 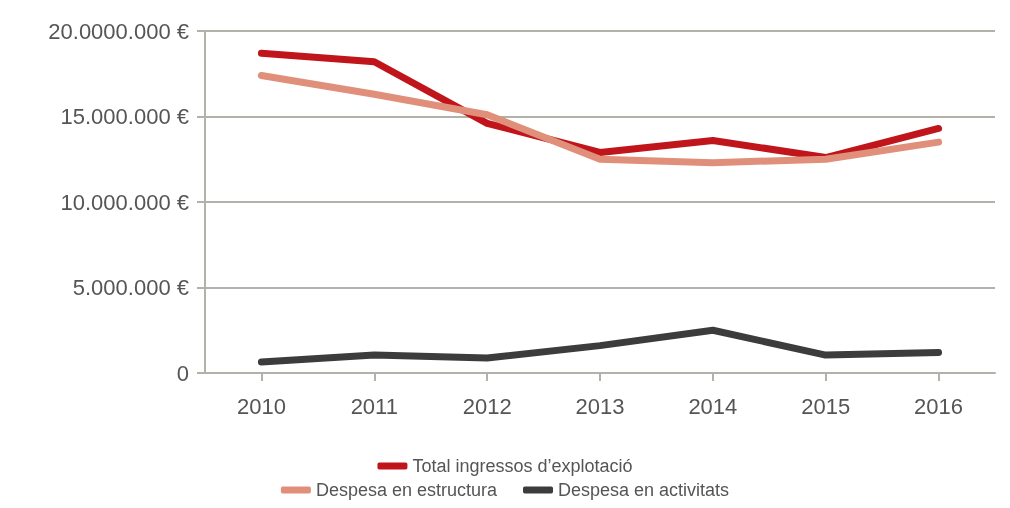 What do you see at coordinates (374, 406) in the screenshot?
I see `x-tick-label: 2011` at bounding box center [374, 406].